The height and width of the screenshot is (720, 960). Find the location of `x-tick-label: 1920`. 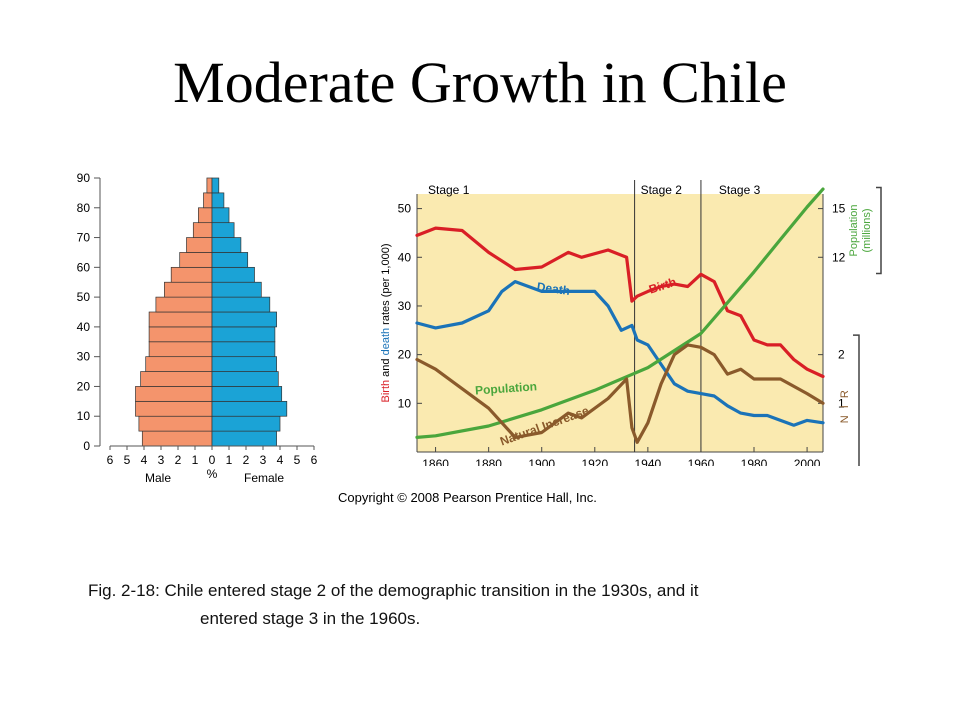

x-tick-label: 1920 is located at coordinates (594, 461).